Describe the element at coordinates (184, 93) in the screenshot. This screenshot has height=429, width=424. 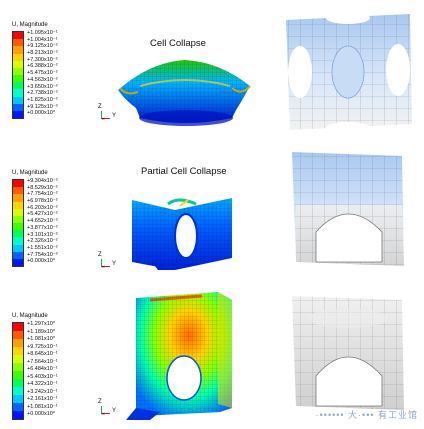
I see `deformed-model-cell-collapse` at that location.